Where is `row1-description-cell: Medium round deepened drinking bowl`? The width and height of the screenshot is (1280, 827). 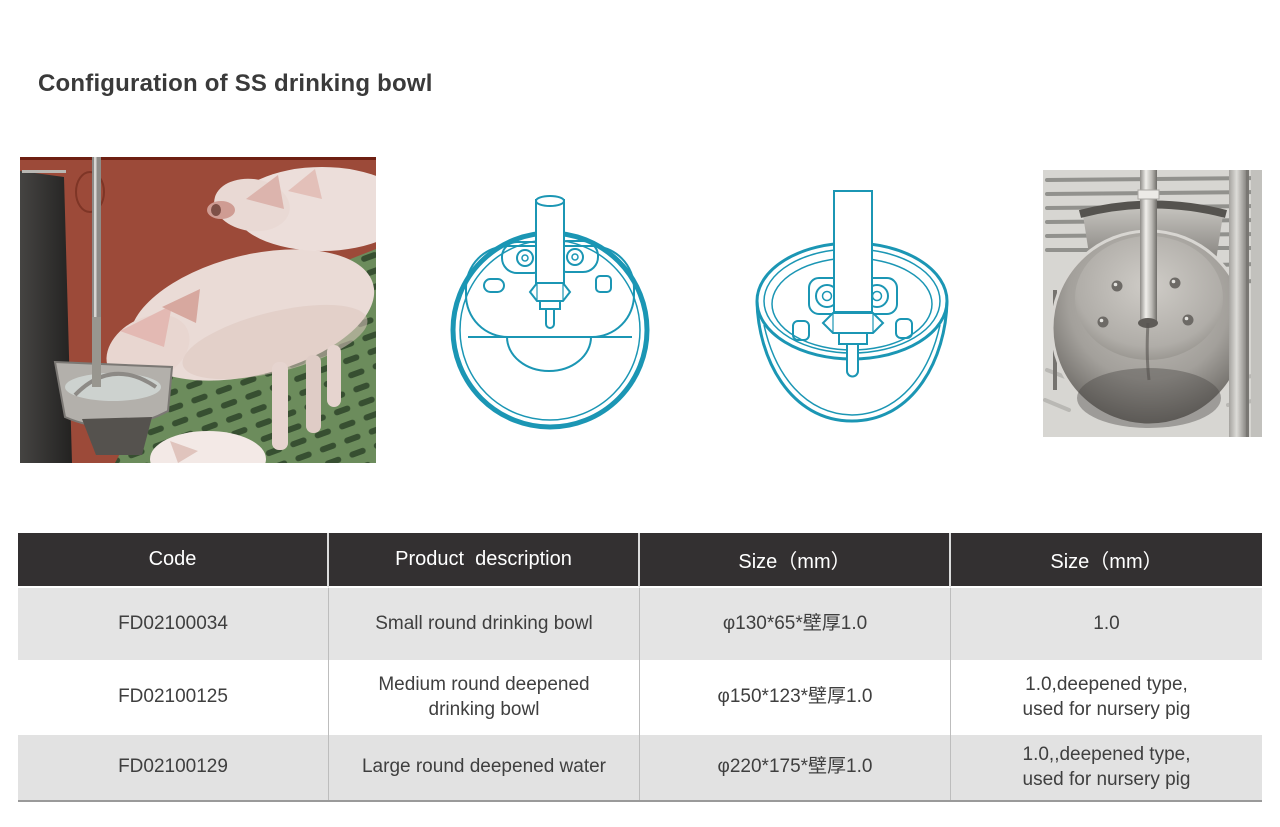 row1-description-cell: Medium round deepened drinking bowl is located at coordinates (484, 697).